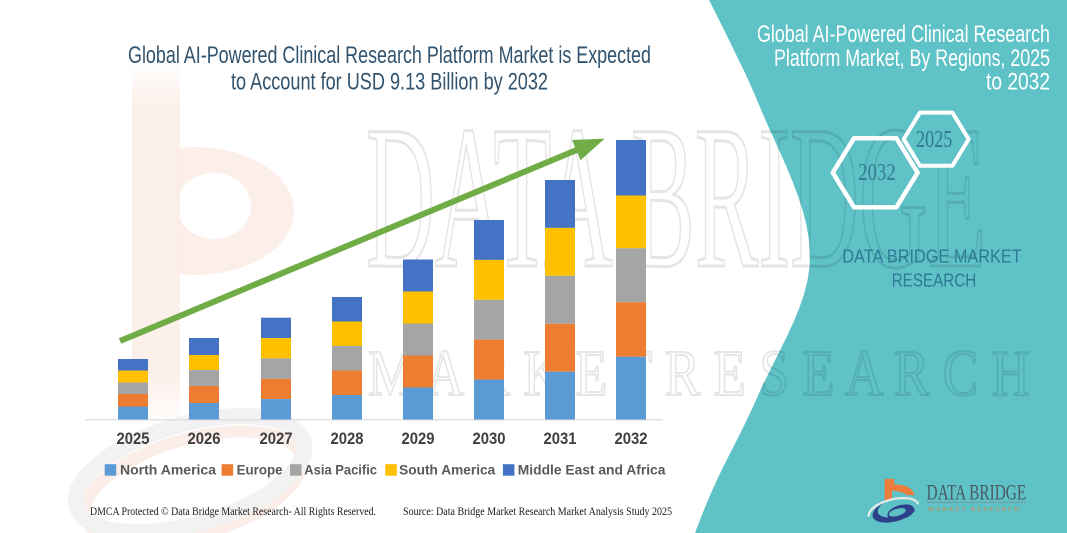 This screenshot has width=1067, height=533. What do you see at coordinates (977, 492) in the screenshot?
I see `svg-text: DATA BRIDGE` at bounding box center [977, 492].